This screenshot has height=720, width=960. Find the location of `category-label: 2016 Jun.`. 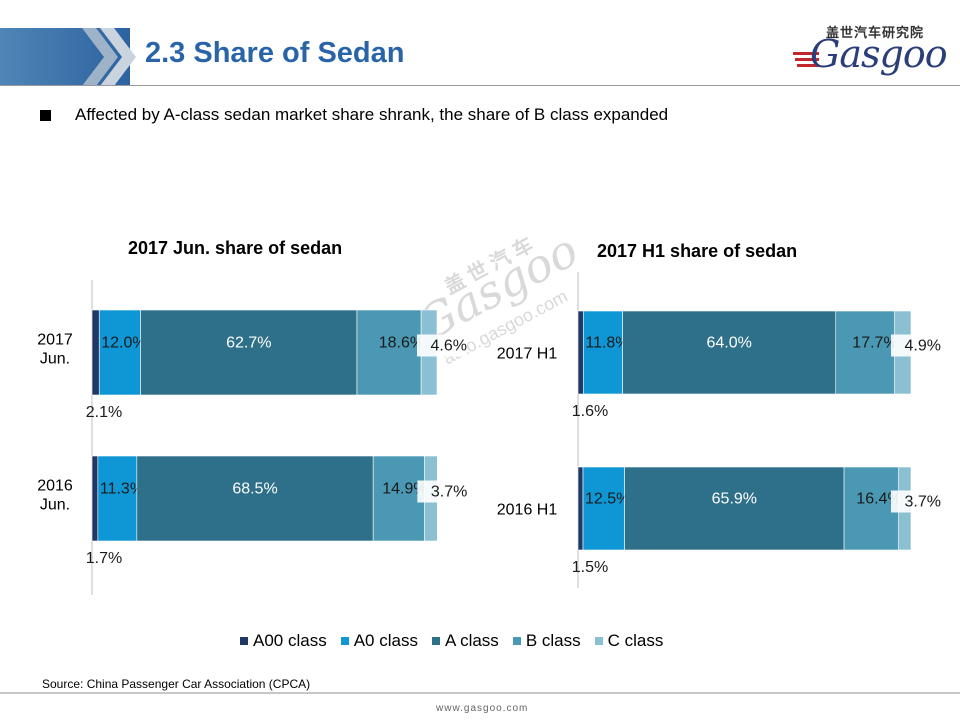

category-label: 2016 Jun. is located at coordinates (55, 496).